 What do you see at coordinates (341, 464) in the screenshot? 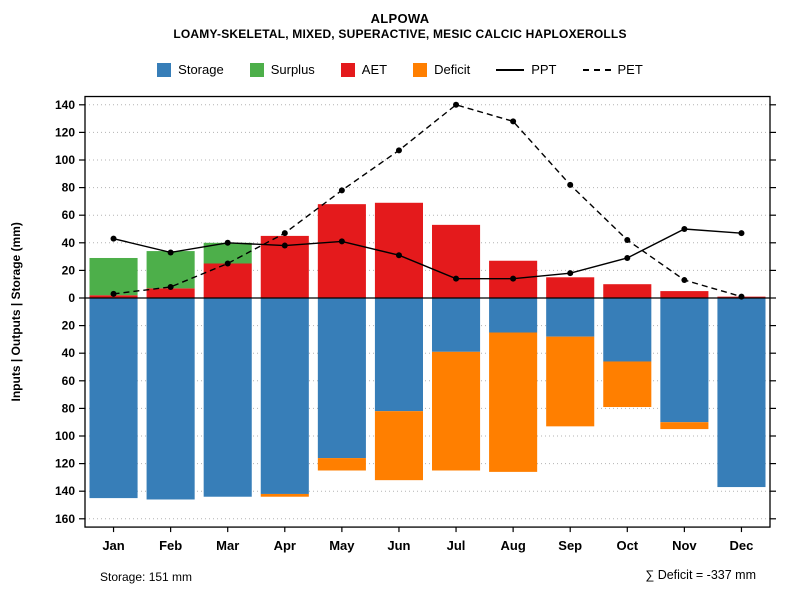
I see `bar-deficit-may` at bounding box center [341, 464].